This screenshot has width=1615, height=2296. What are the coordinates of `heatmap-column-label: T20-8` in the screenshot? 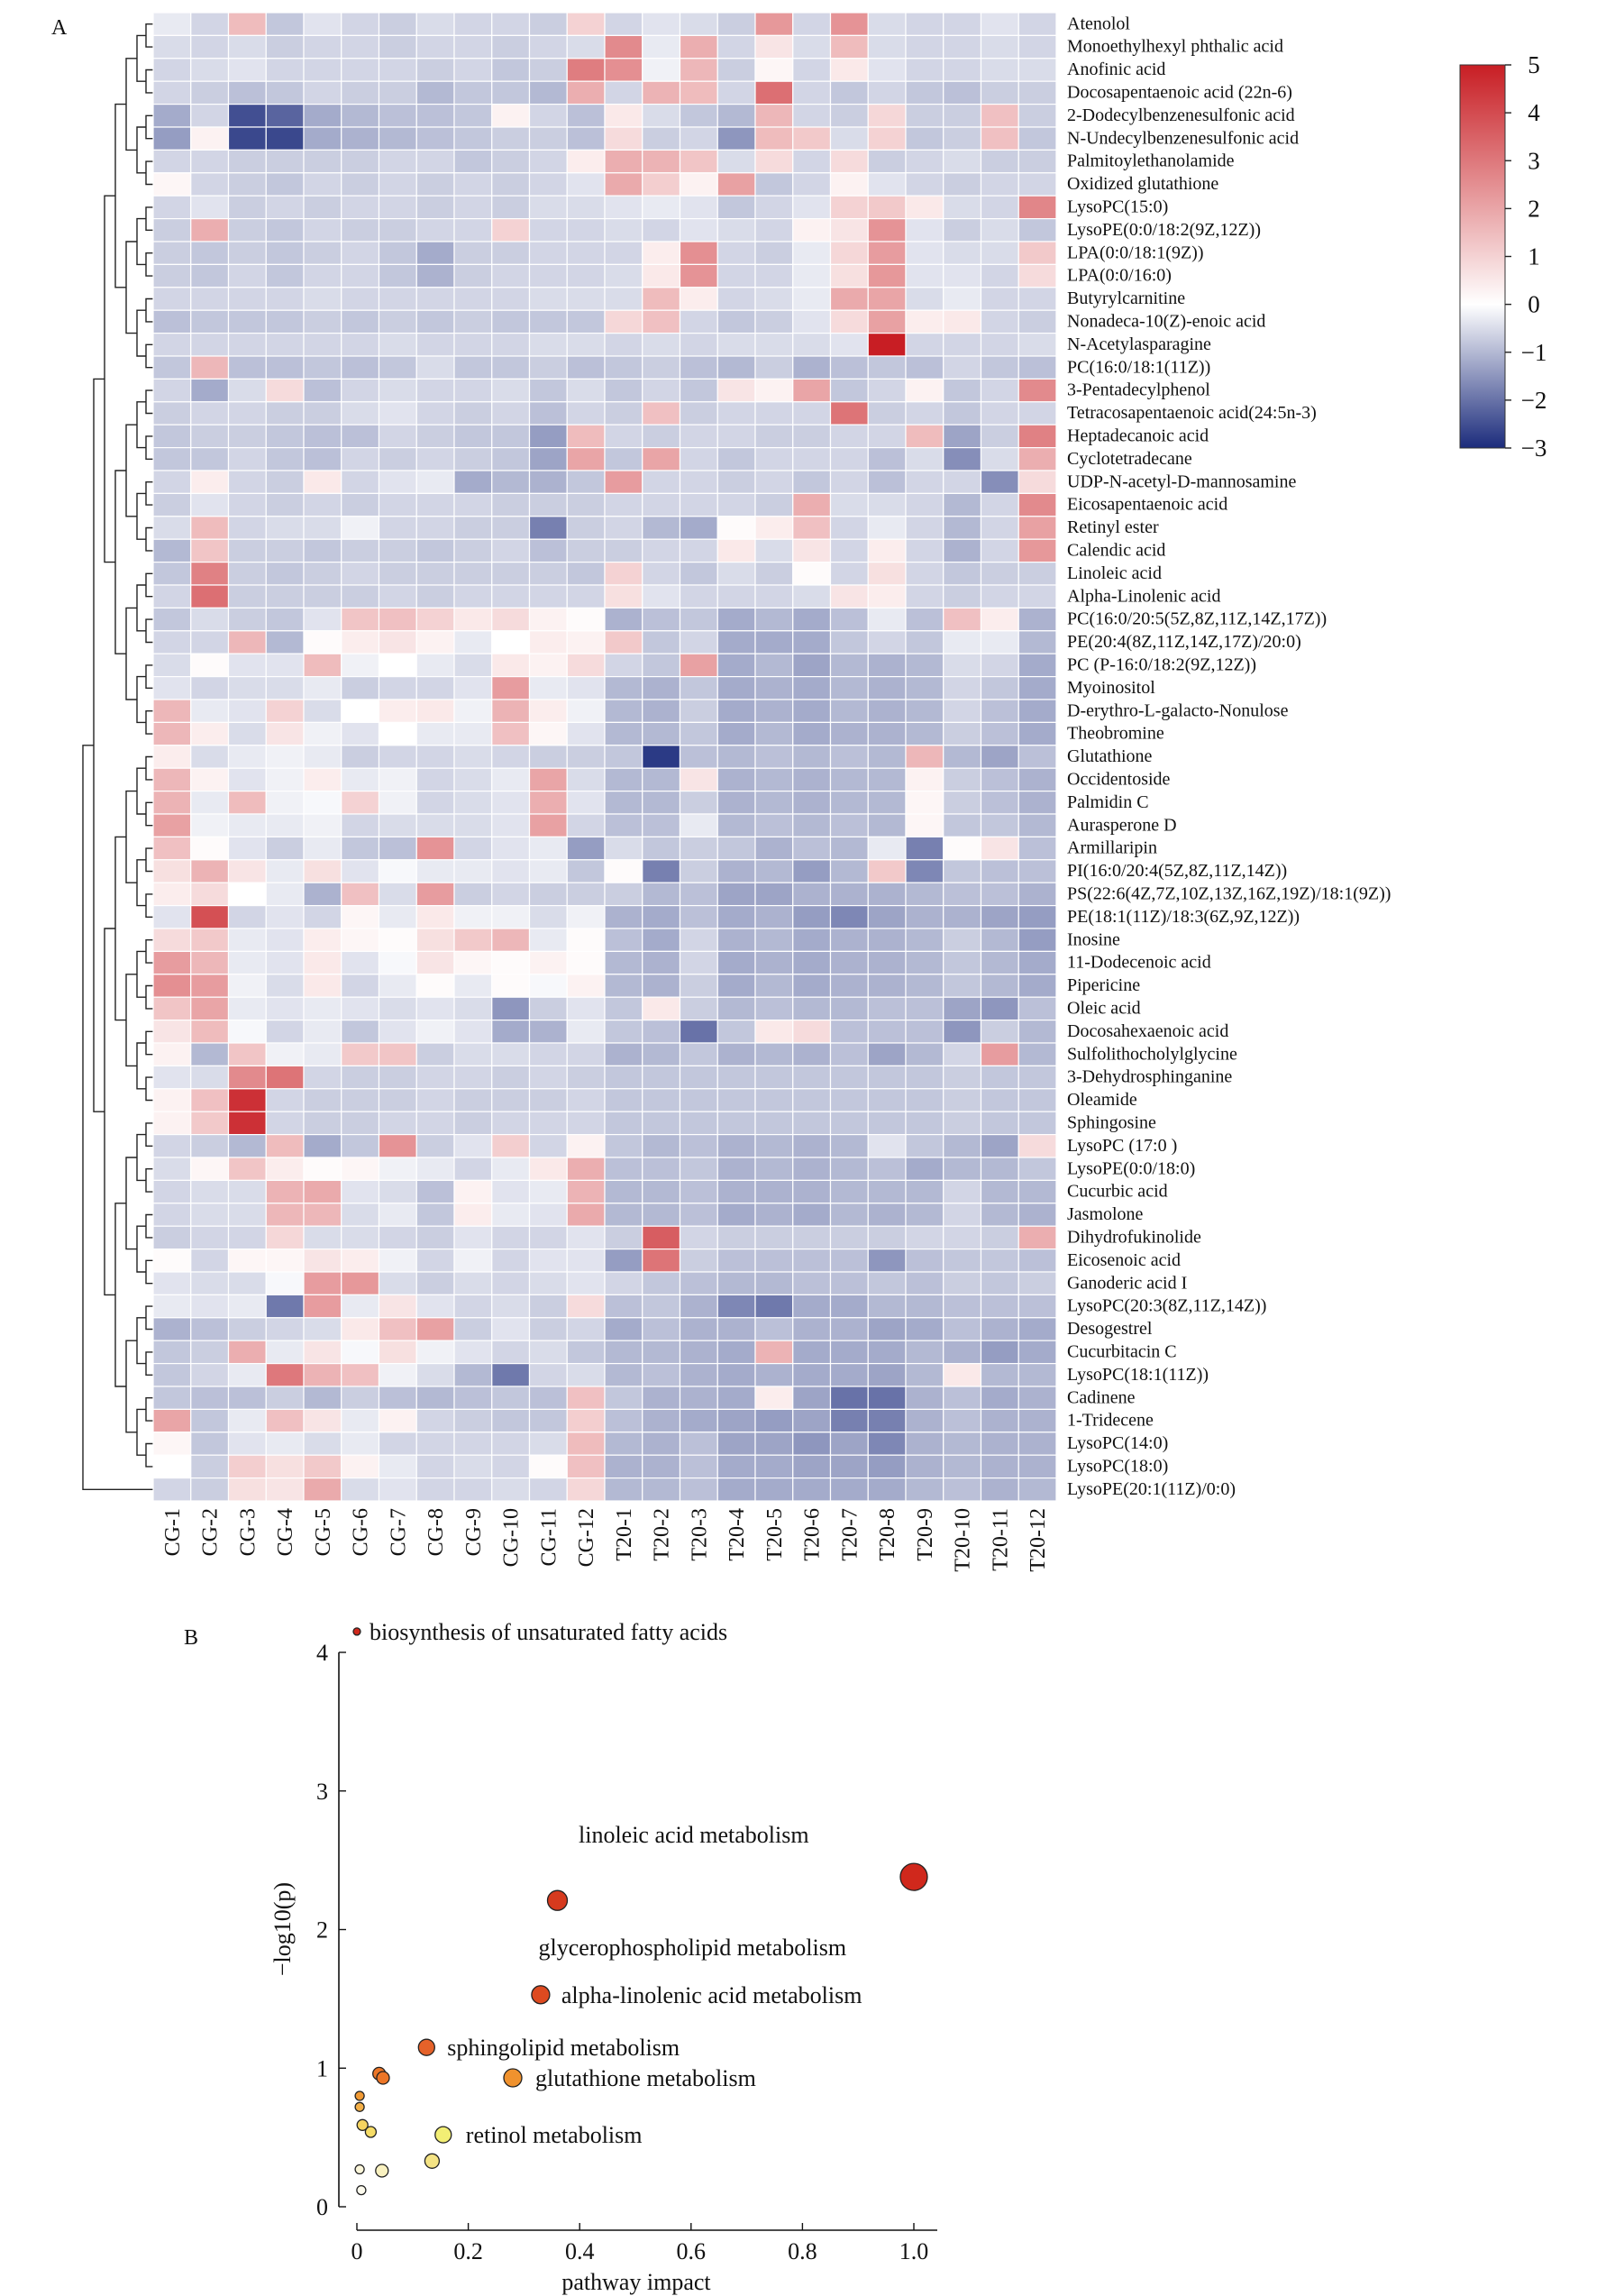 It's located at (888, 1534).